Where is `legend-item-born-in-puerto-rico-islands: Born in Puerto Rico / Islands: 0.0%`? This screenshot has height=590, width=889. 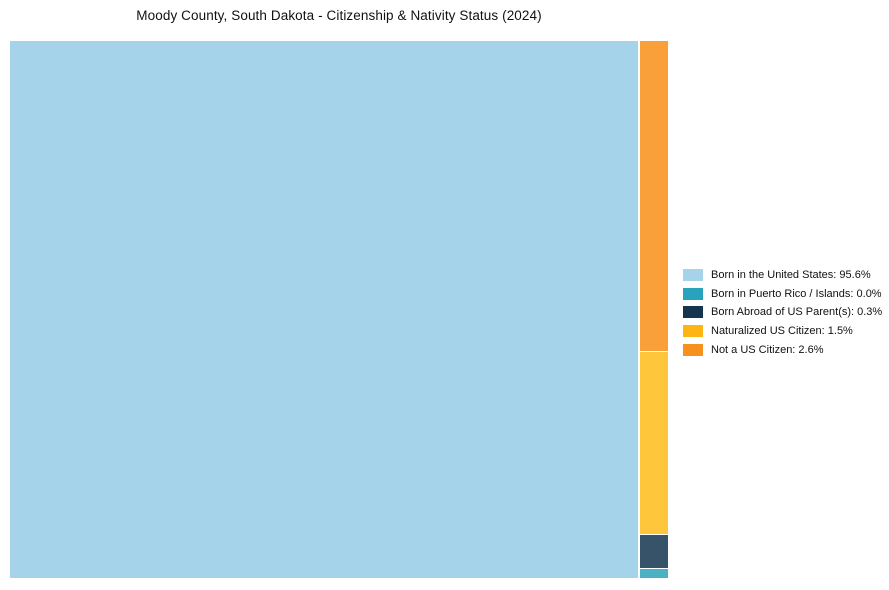 legend-item-born-in-puerto-rico-islands: Born in Puerto Rico / Islands: 0.0% is located at coordinates (782, 294).